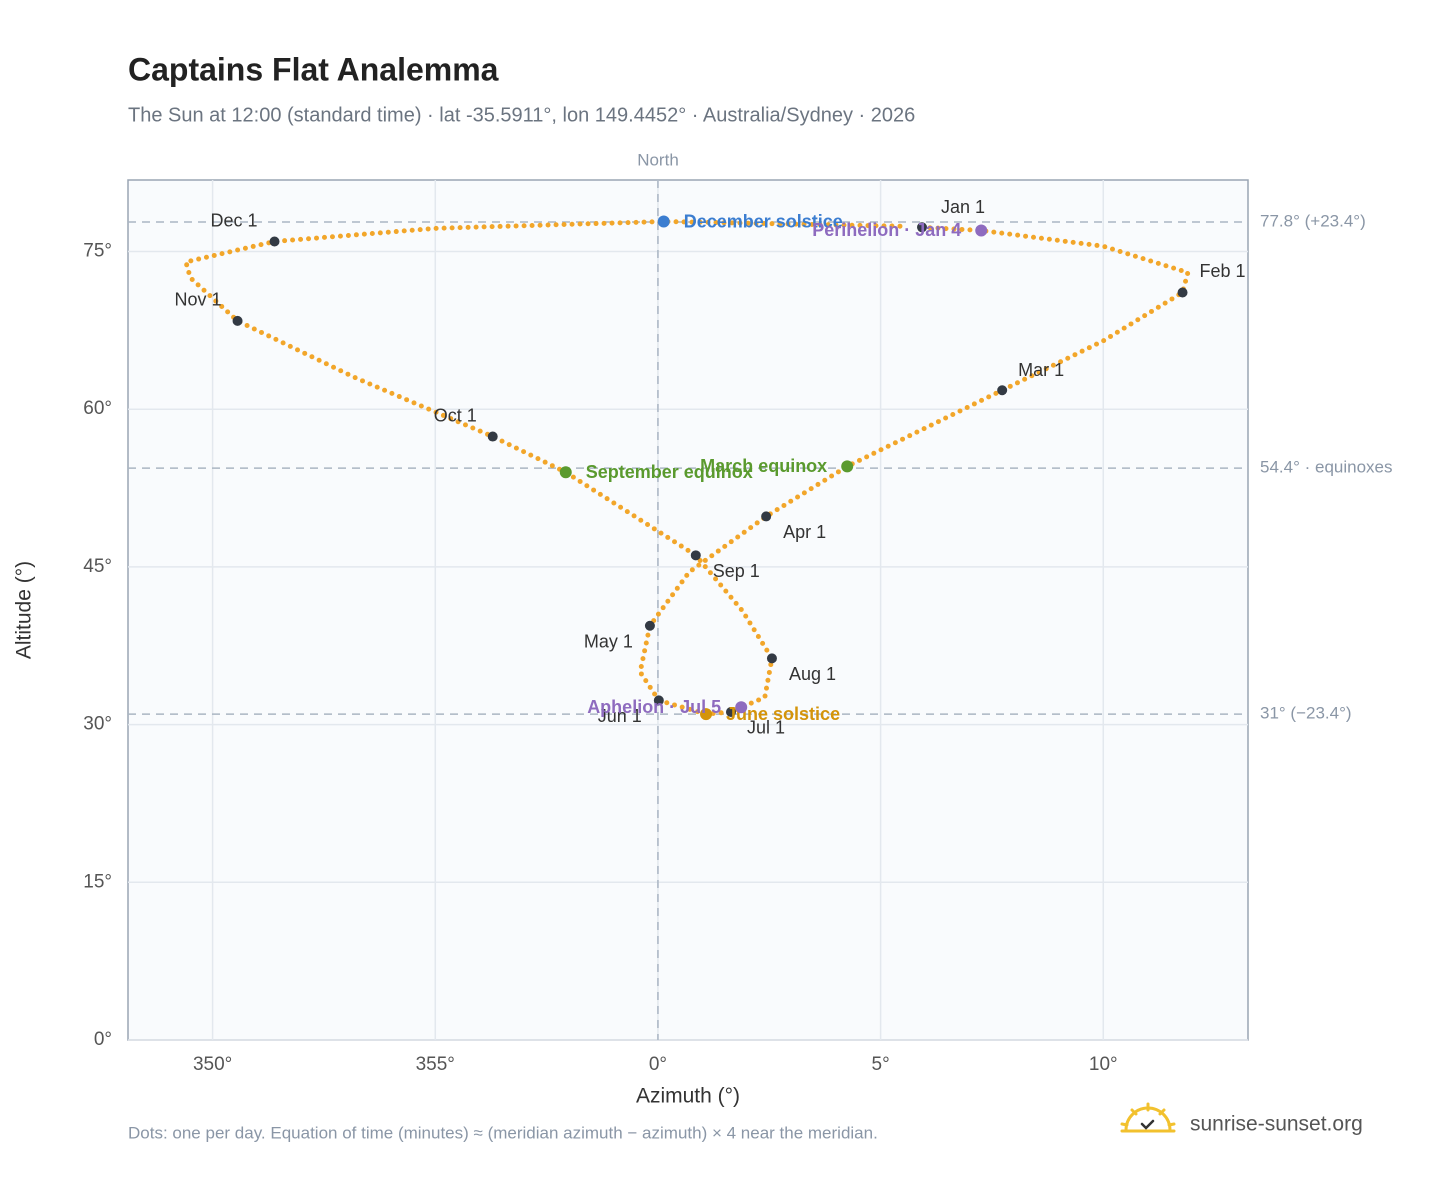 This screenshot has width=1448, height=1188. What do you see at coordinates (24, 610) in the screenshot?
I see `y-axis-title: Altitude (°)` at bounding box center [24, 610].